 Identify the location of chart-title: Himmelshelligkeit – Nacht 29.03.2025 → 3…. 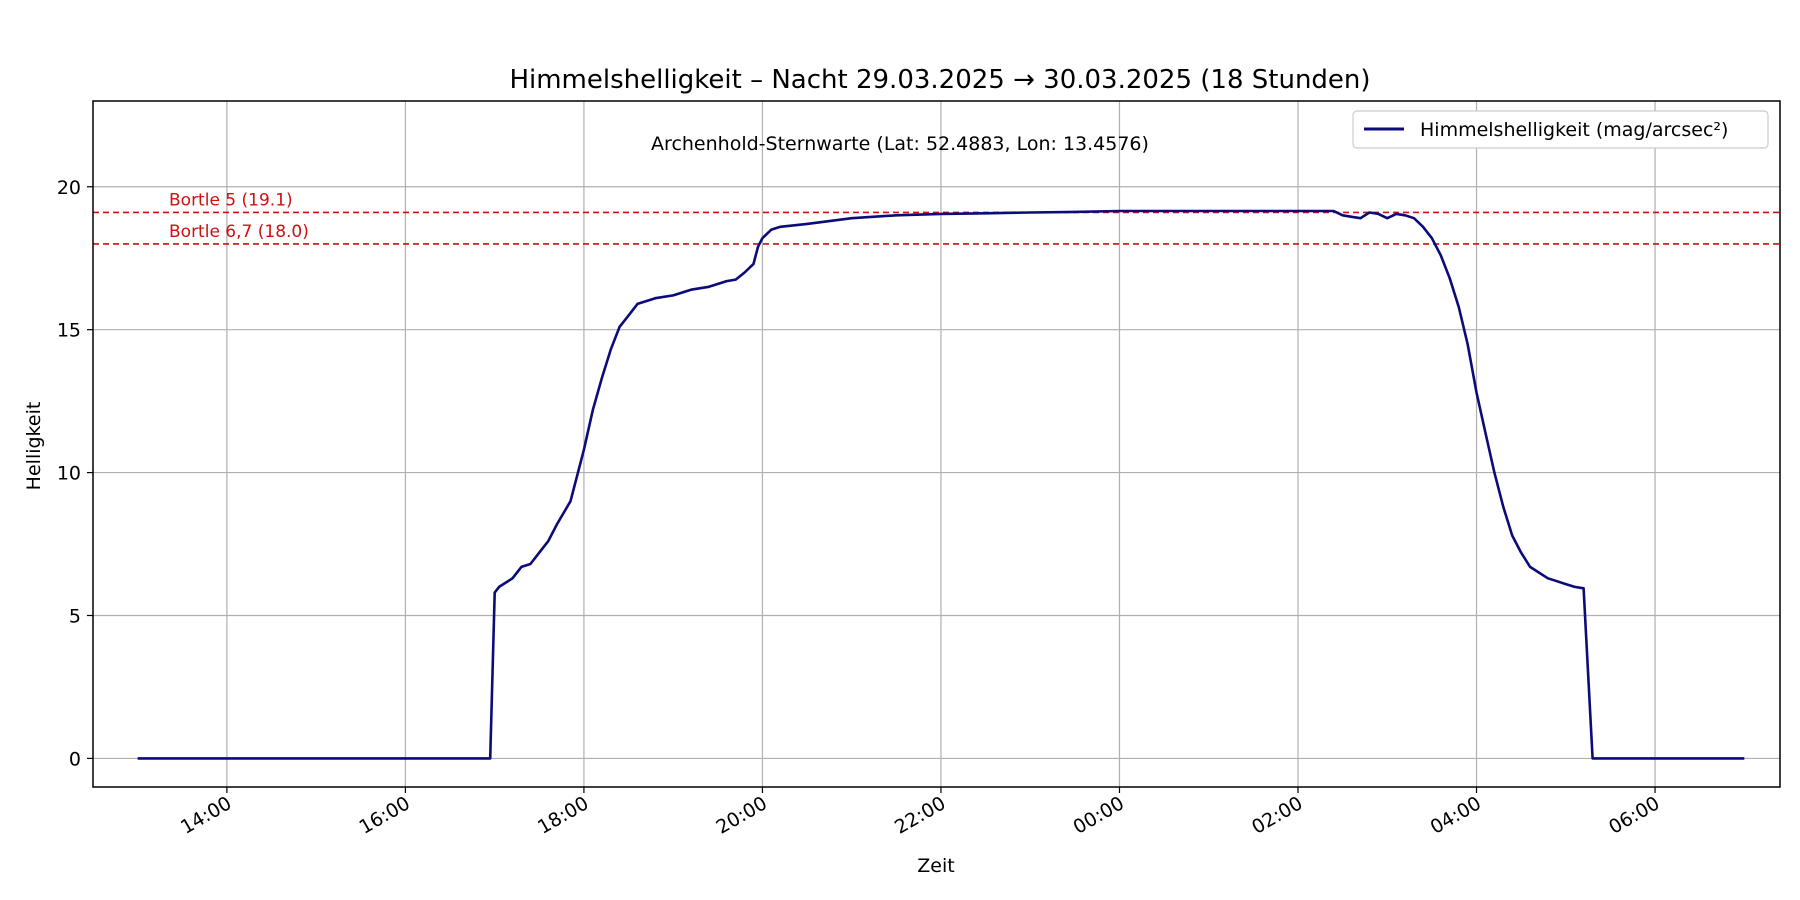
(939, 80).